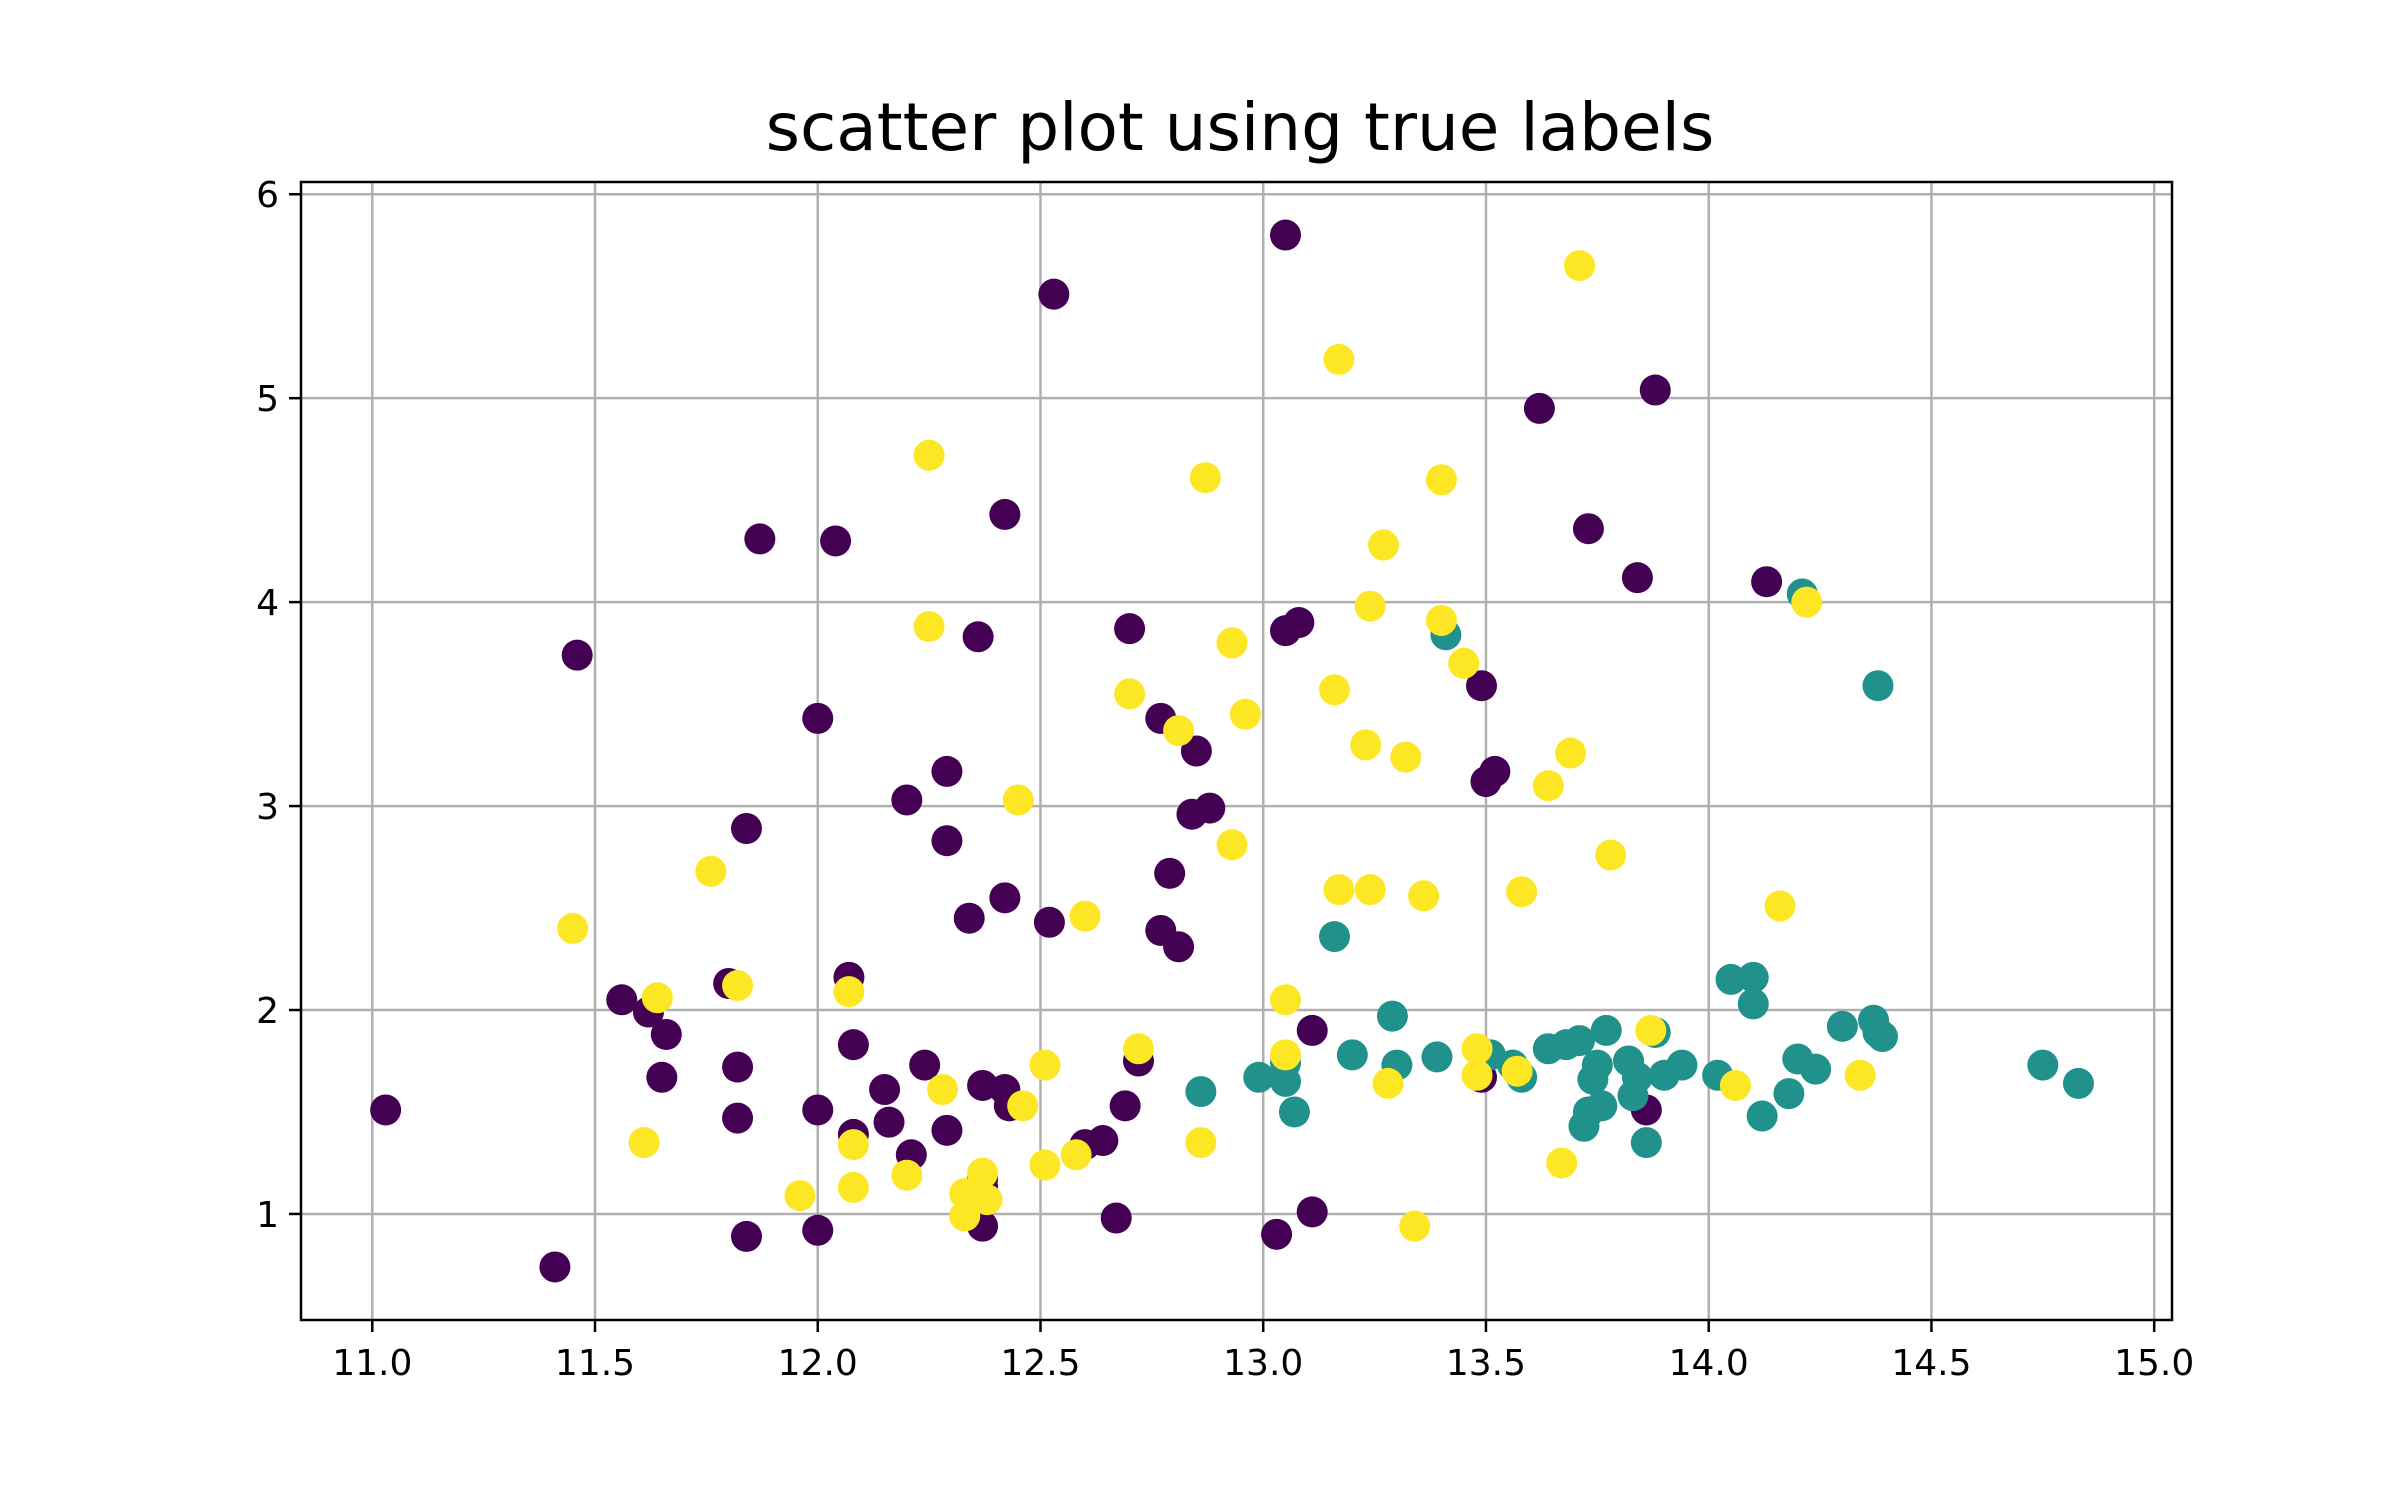  I want to click on chart-title: scatter plot using true labels, so click(1240, 127).